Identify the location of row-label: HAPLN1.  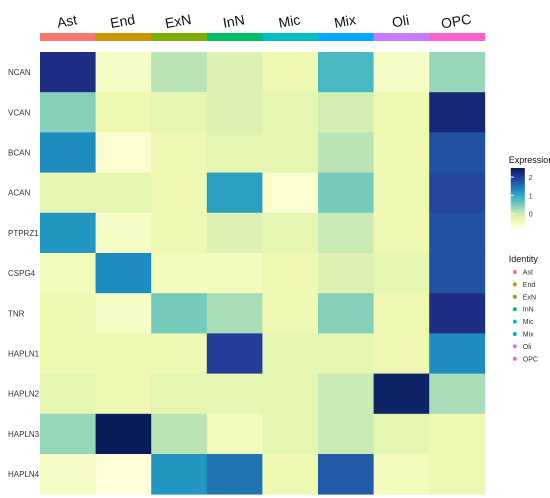
(24, 354).